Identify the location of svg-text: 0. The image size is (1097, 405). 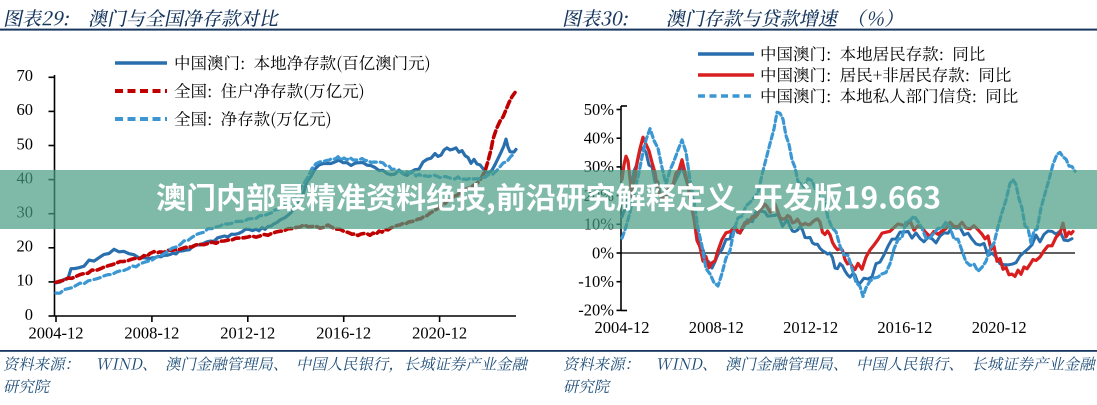
(29, 314).